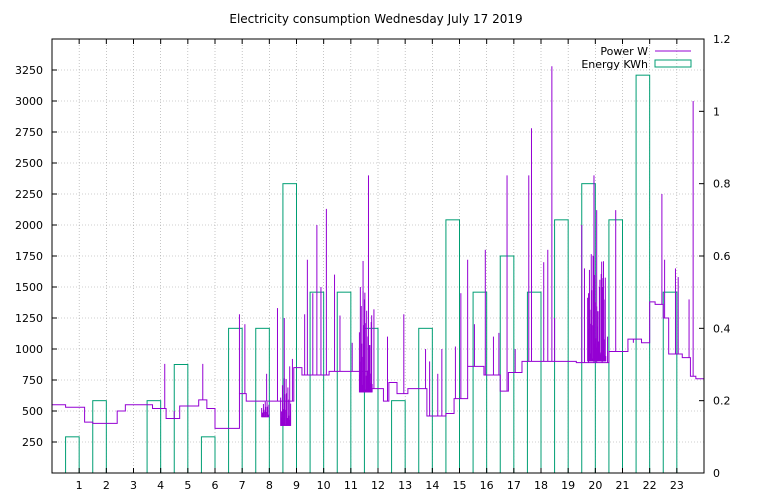  What do you see at coordinates (29, 349) in the screenshot?
I see `y-left-tick-label: 1000` at bounding box center [29, 349].